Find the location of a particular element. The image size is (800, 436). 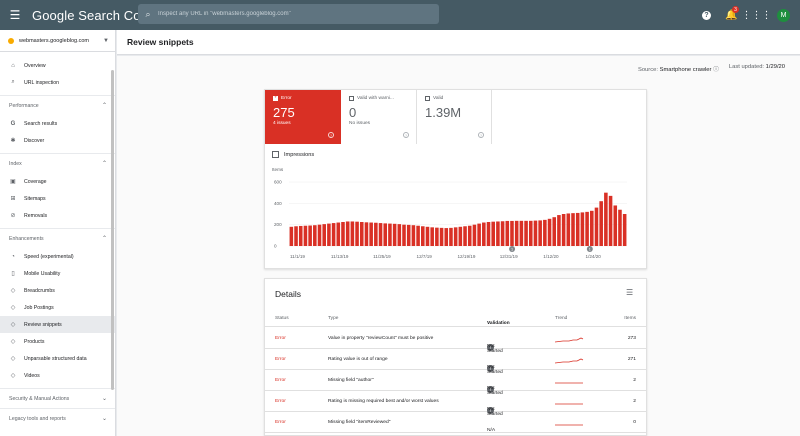

url-inspection-input is located at coordinates (293, 14).